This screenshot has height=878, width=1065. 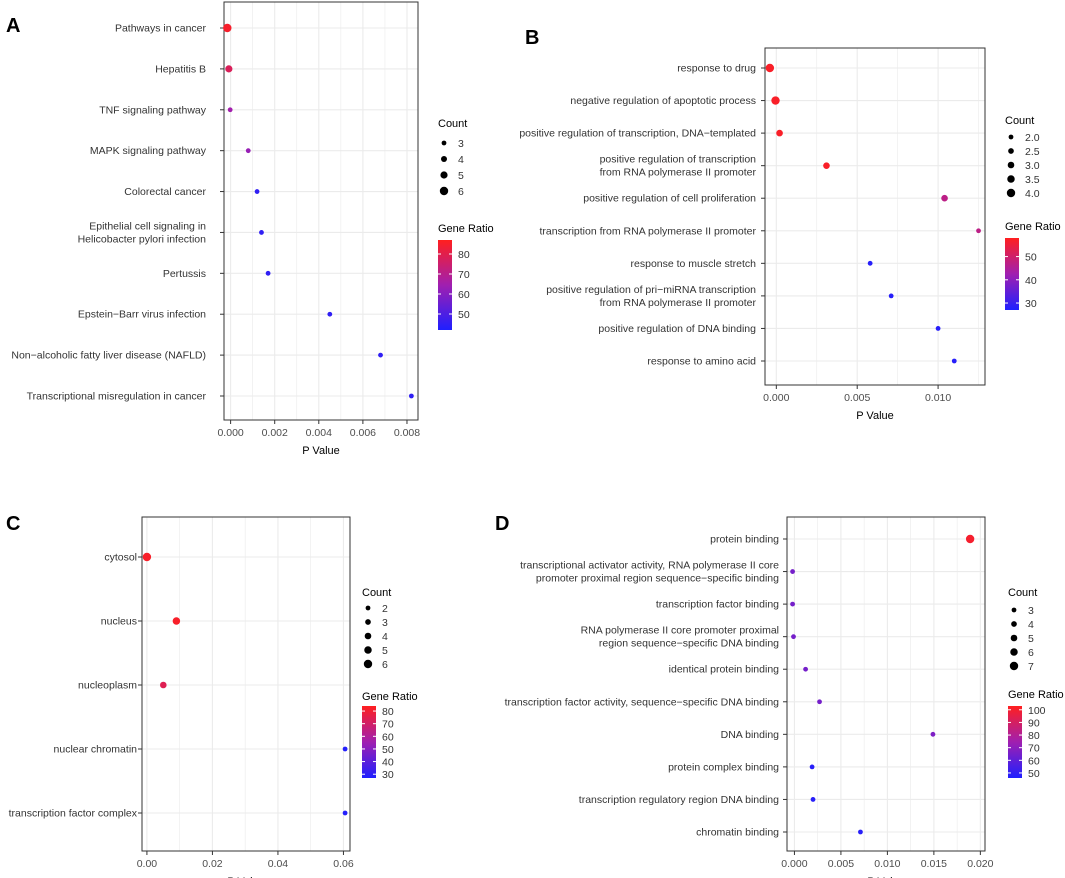 What do you see at coordinates (694, 264) in the screenshot?
I see `category-label: response to muscle stretch` at bounding box center [694, 264].